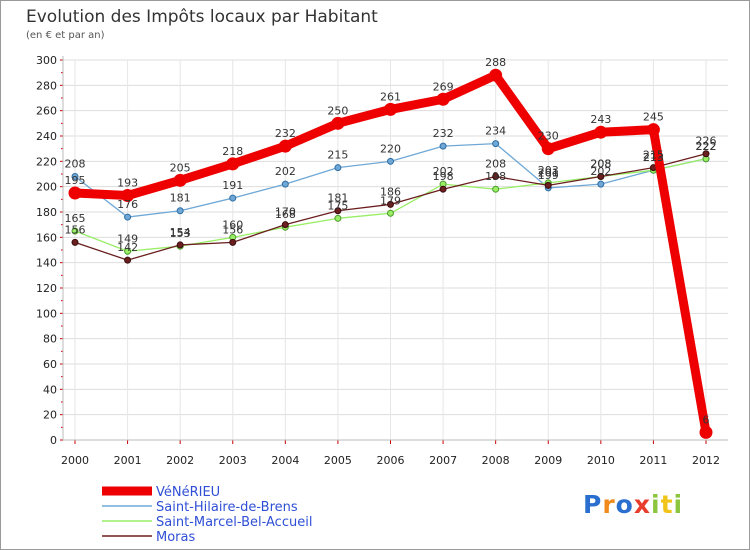 The height and width of the screenshot is (550, 750). What do you see at coordinates (233, 460) in the screenshot?
I see `x-tick-label: 2003` at bounding box center [233, 460].